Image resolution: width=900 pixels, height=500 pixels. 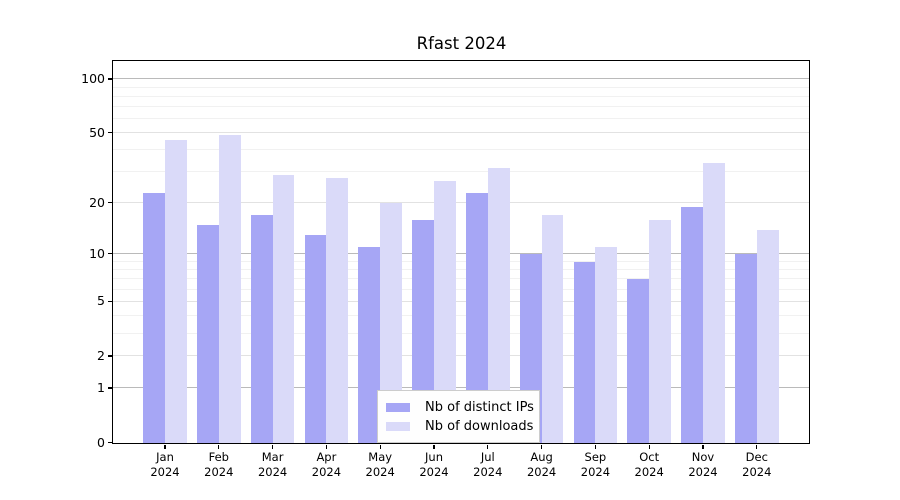 What do you see at coordinates (703, 446) in the screenshot?
I see `x-tick-nov` at bounding box center [703, 446].